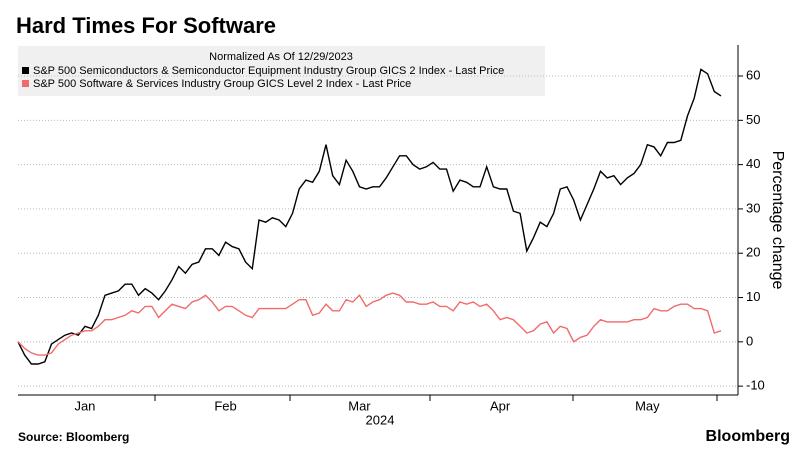 Image resolution: width=810 pixels, height=467 pixels. Describe the element at coordinates (436, 398) in the screenshot. I see `month-ticks` at that location.